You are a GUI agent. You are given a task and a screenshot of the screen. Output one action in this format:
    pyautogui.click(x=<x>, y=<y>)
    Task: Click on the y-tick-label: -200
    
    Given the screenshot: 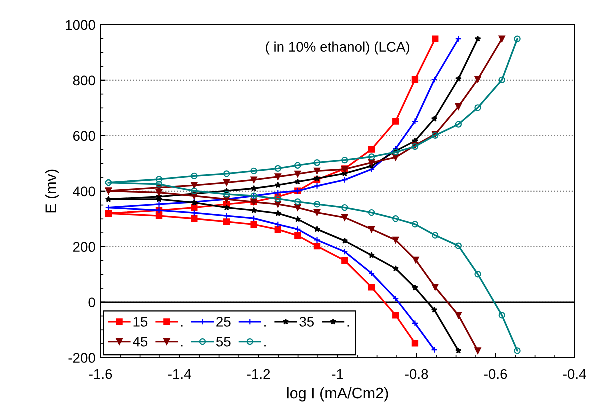 What is the action you would take?
    pyautogui.click(x=82, y=358)
    